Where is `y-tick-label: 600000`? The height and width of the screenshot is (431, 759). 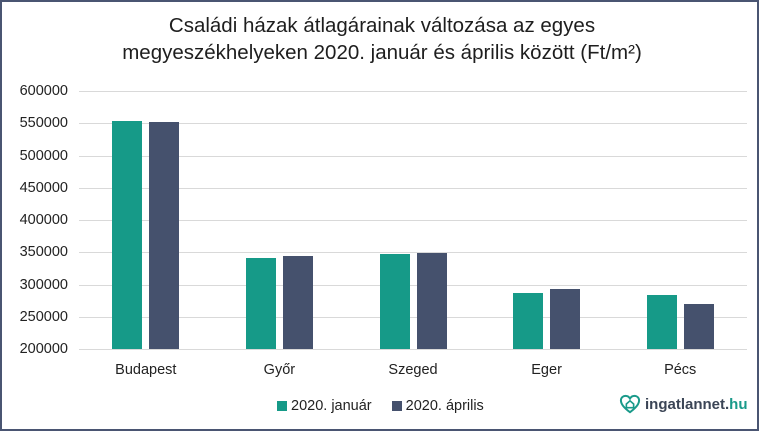
y-tick-label: 600000 is located at coordinates (43, 91).